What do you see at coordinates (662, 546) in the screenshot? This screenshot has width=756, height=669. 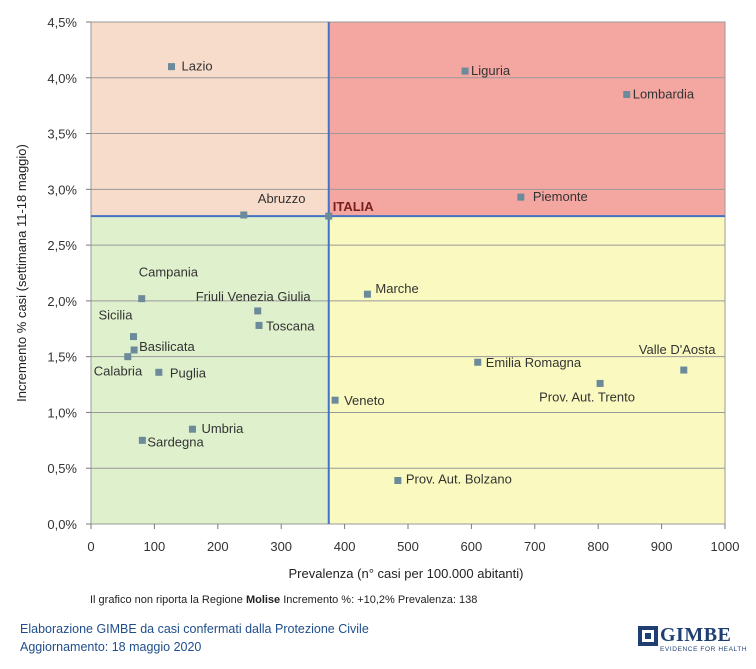 I see `x-tick-label: 900` at bounding box center [662, 546].